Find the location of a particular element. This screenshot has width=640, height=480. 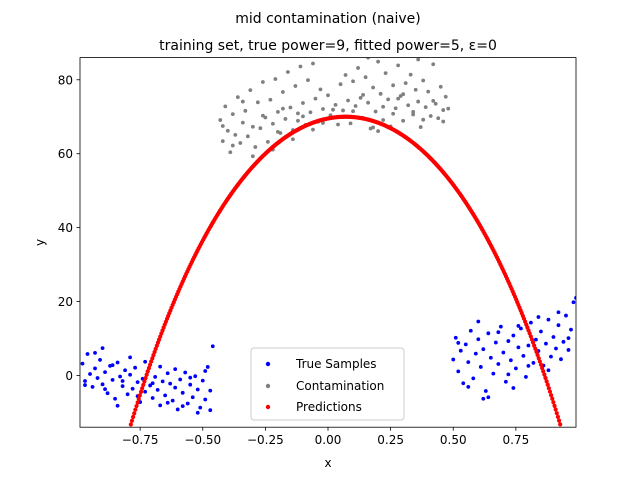

y-tick-label: 40 is located at coordinates (65, 228).